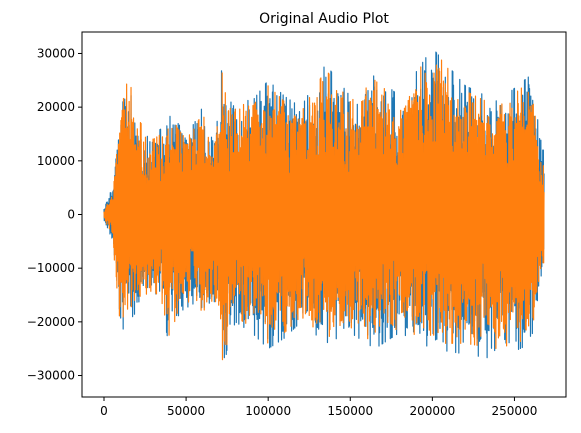  I want to click on x-tick-label: 250000, so click(515, 411).